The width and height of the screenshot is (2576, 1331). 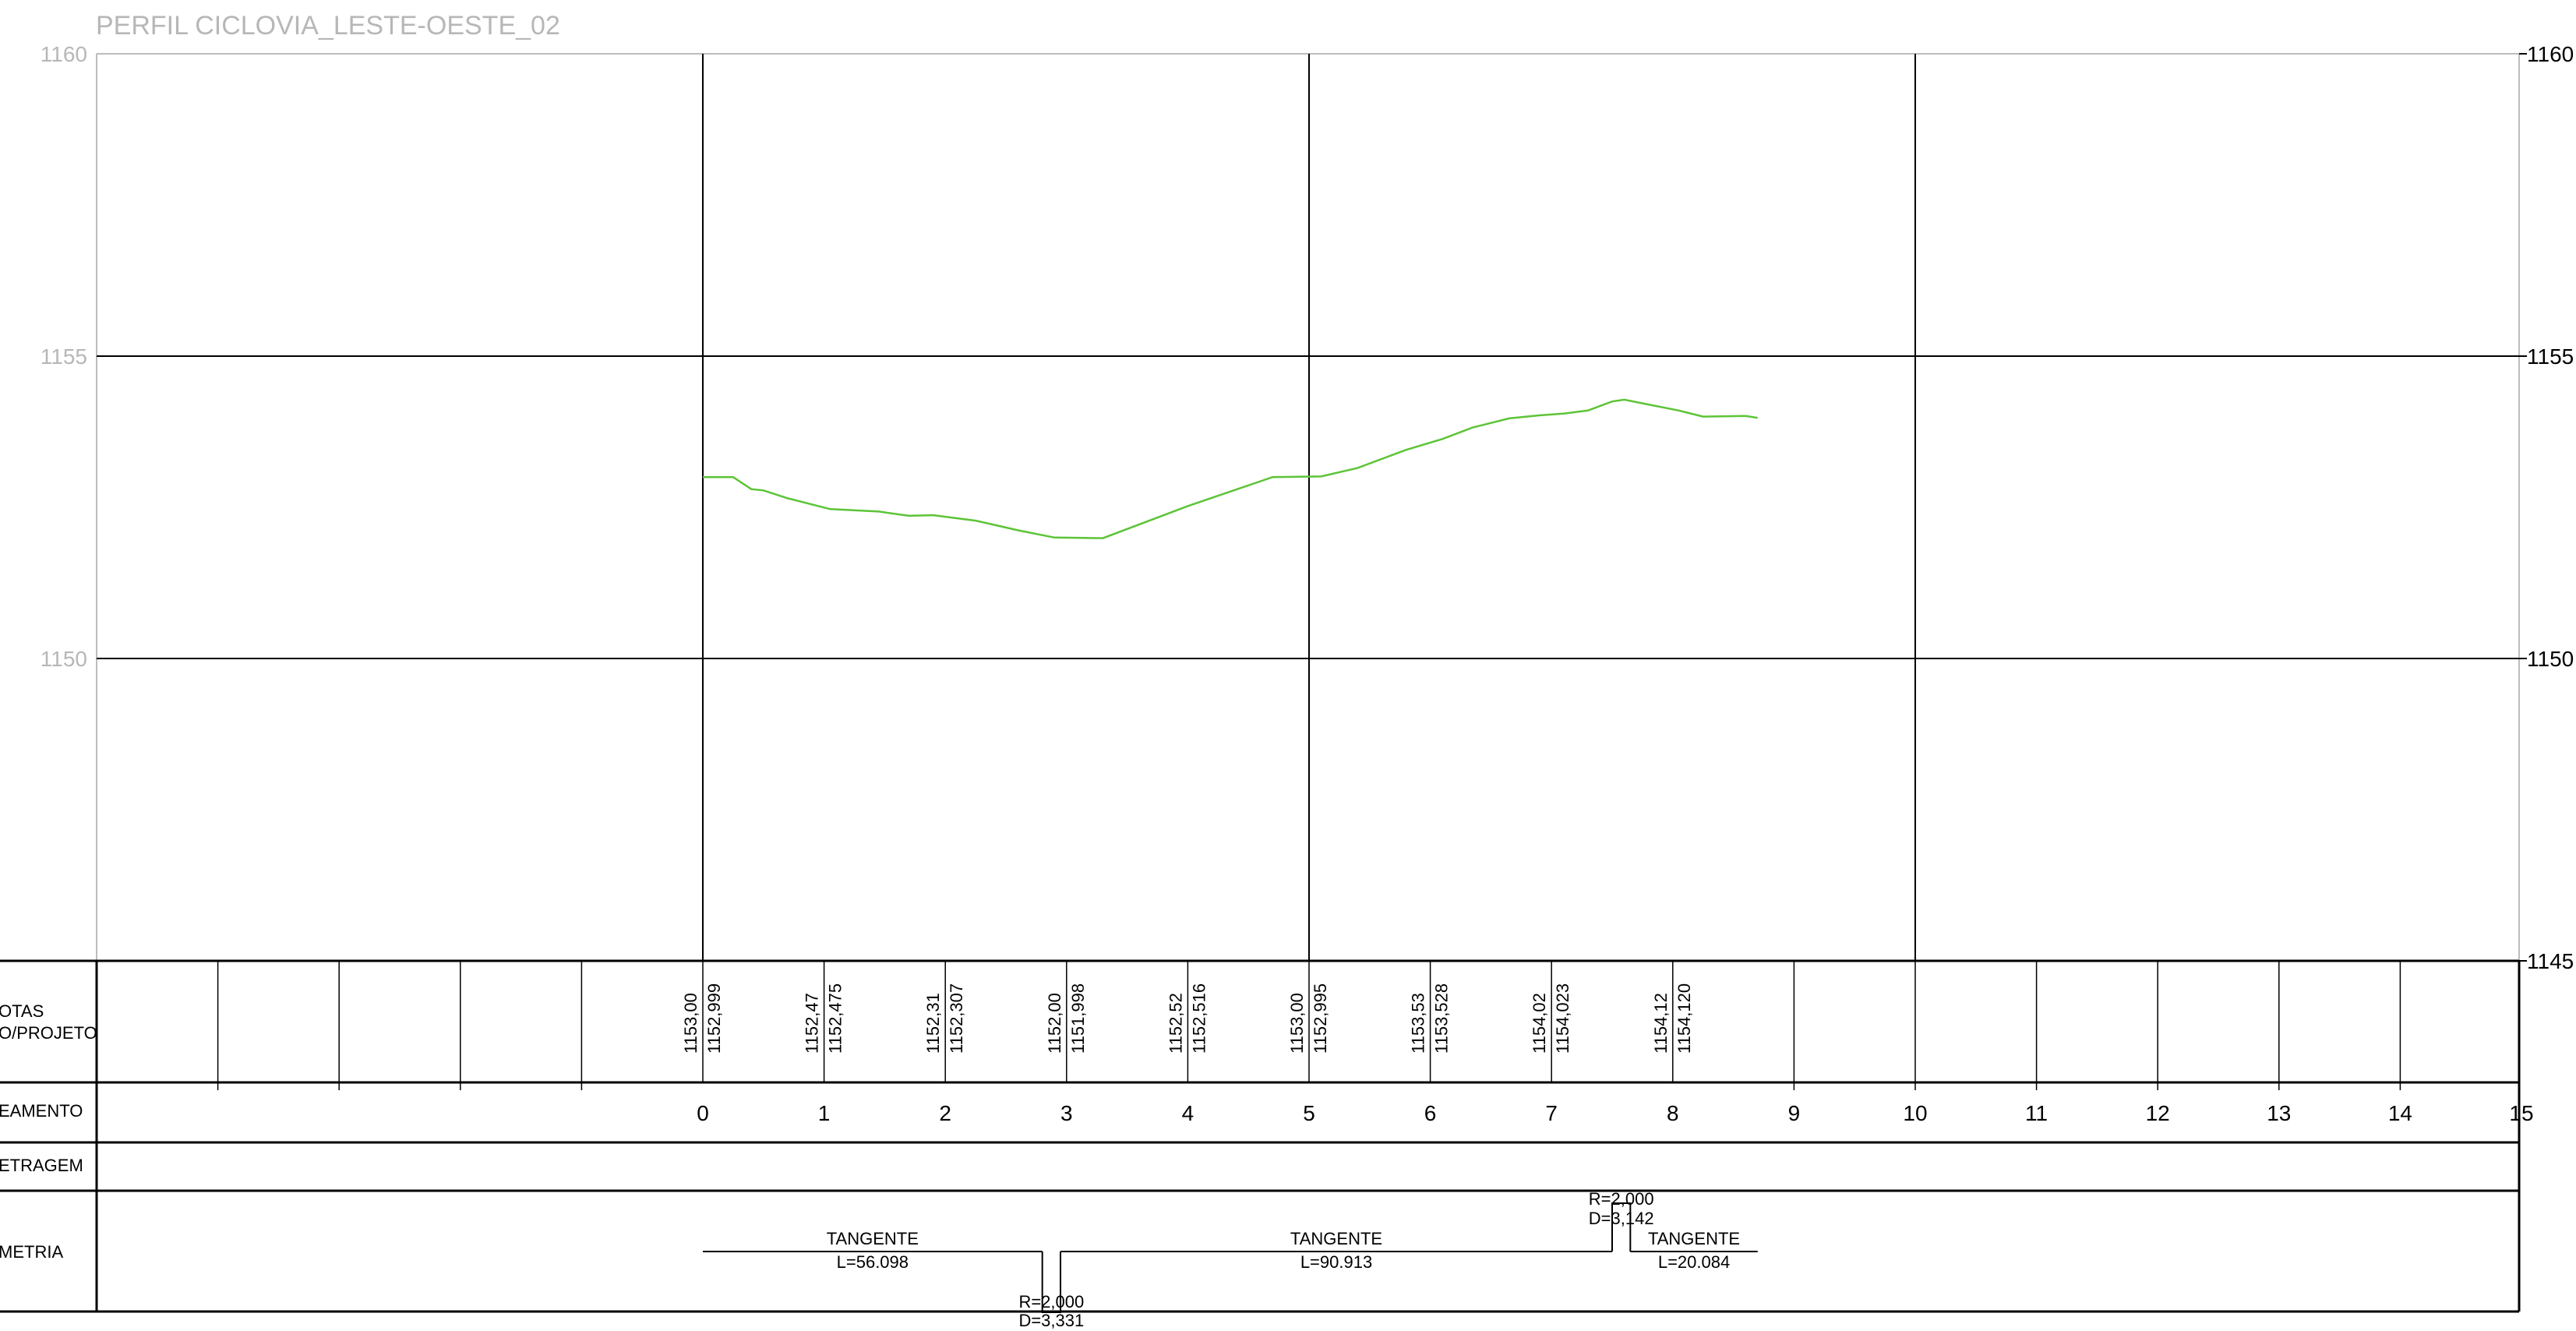 What do you see at coordinates (2550, 659) in the screenshot?
I see `right-tick-label: 1150` at bounding box center [2550, 659].